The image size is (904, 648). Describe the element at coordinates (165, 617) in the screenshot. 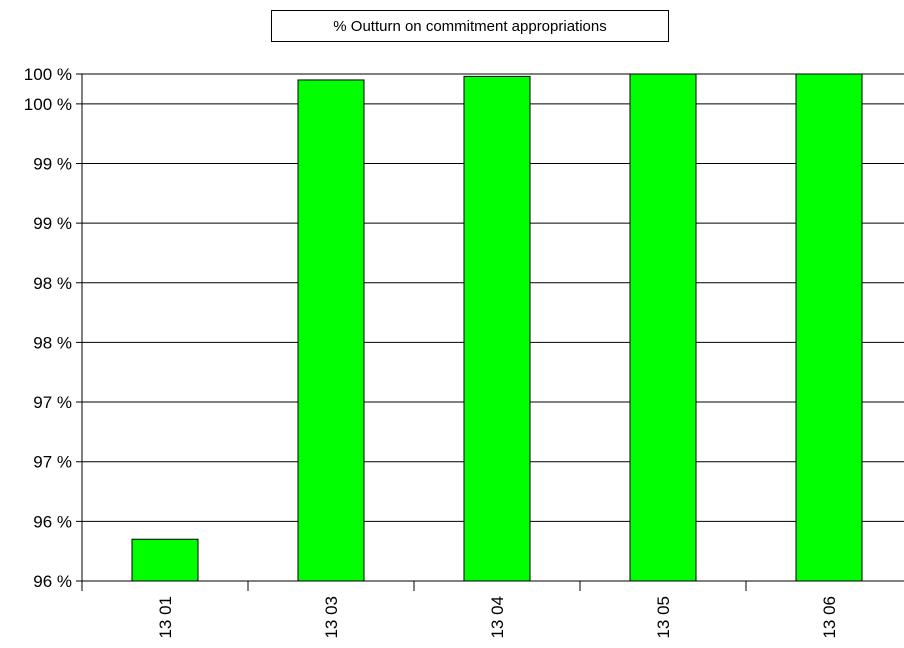

I see `x-tick-label: 13 01` at that location.